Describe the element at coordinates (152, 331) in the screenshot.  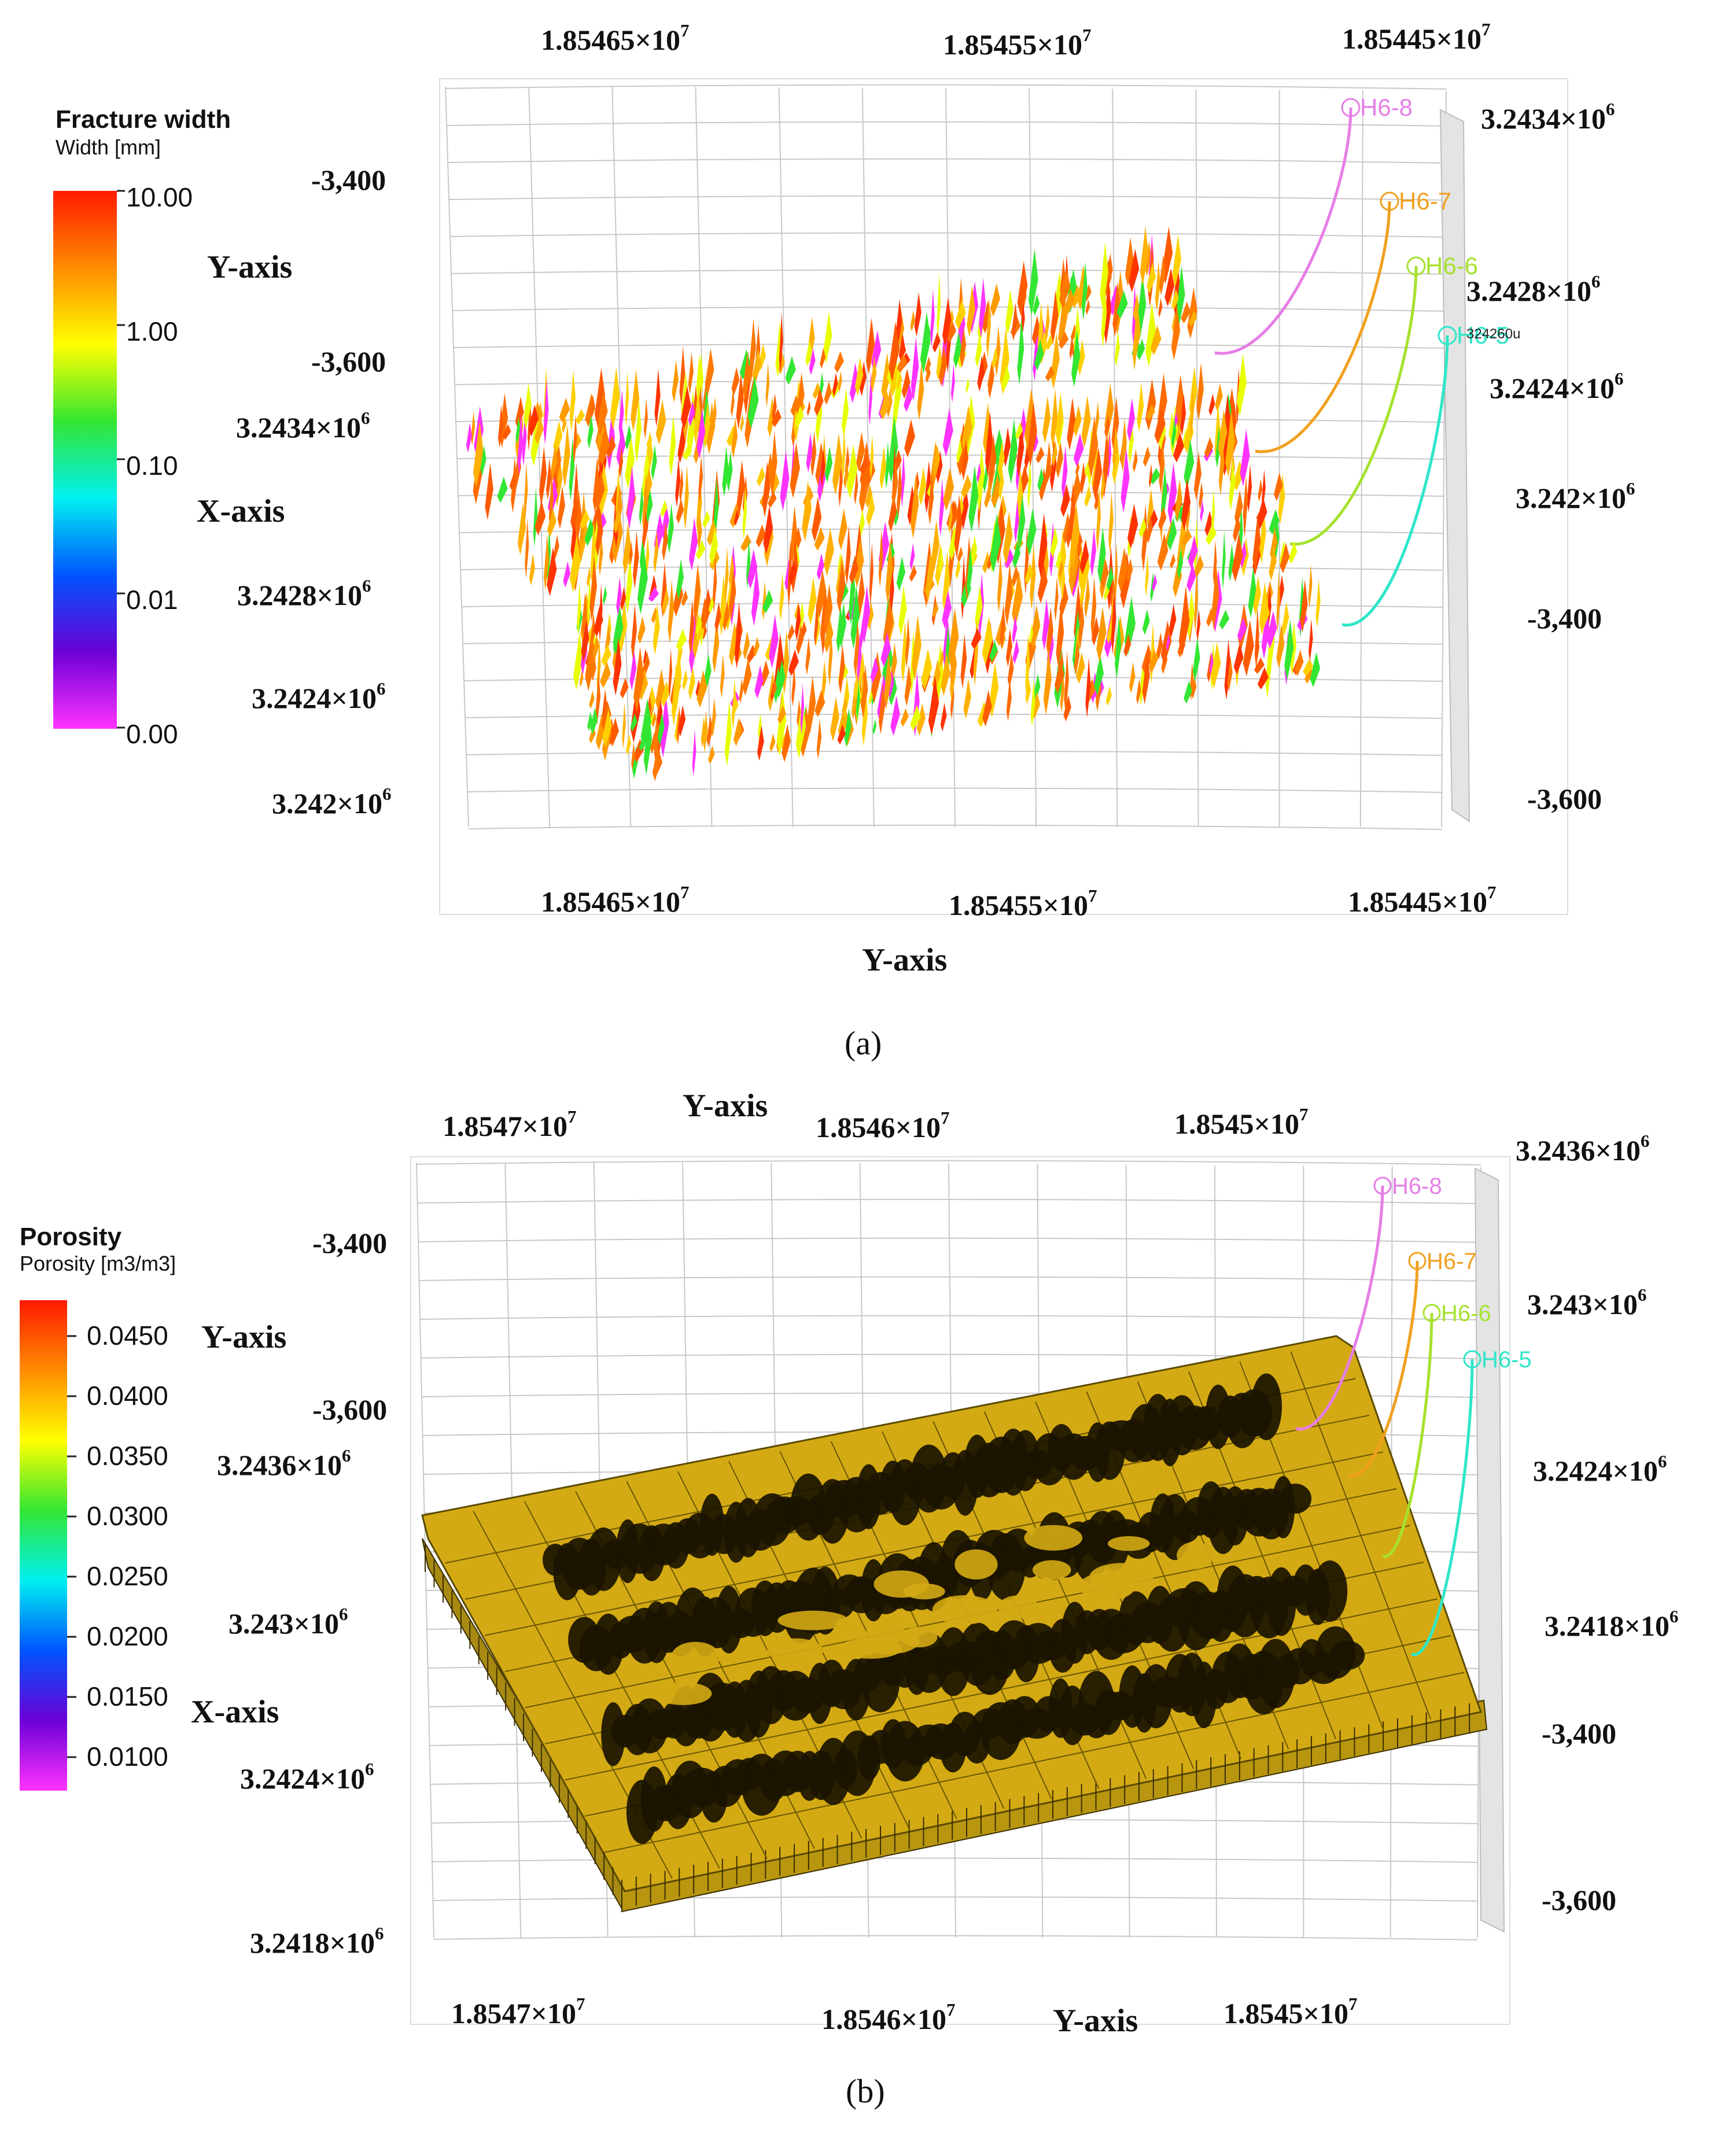
I see `legend-a-tick-1: 1.00` at that location.